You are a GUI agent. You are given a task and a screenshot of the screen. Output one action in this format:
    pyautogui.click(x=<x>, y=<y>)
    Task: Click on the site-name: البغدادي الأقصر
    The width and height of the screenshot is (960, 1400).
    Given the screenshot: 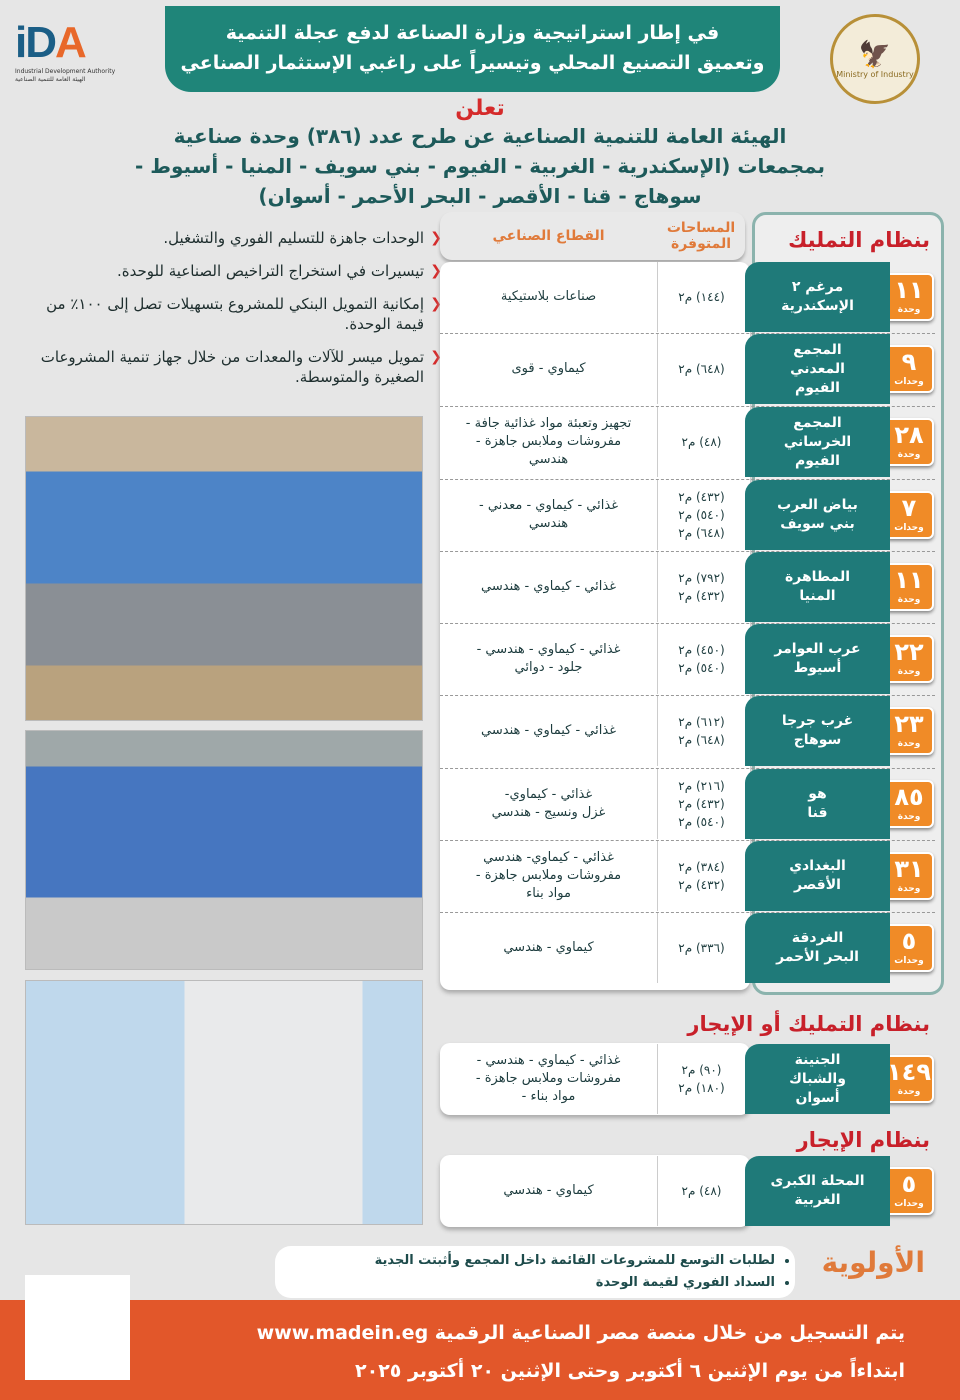 What is the action you would take?
    pyautogui.click(x=817, y=876)
    